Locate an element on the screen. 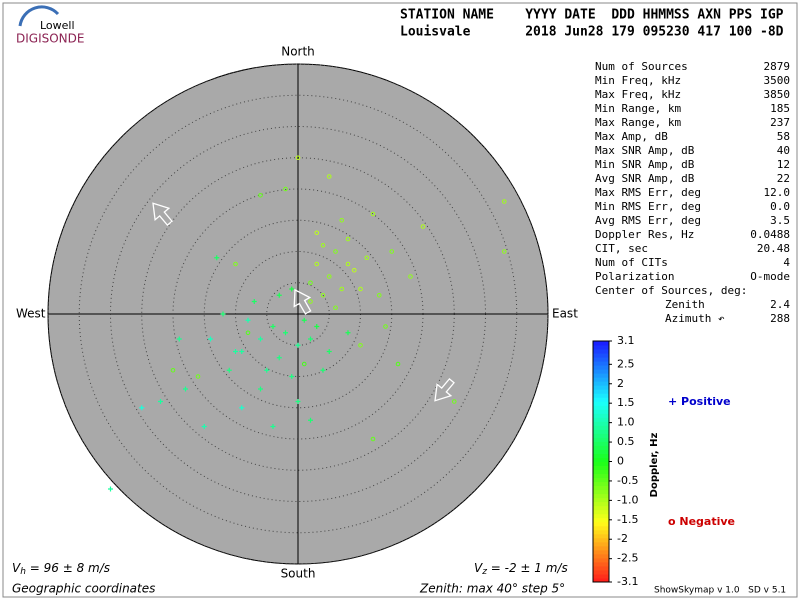 This screenshot has width=800, height=600. stat-label: Min Range, km is located at coordinates (638, 108).